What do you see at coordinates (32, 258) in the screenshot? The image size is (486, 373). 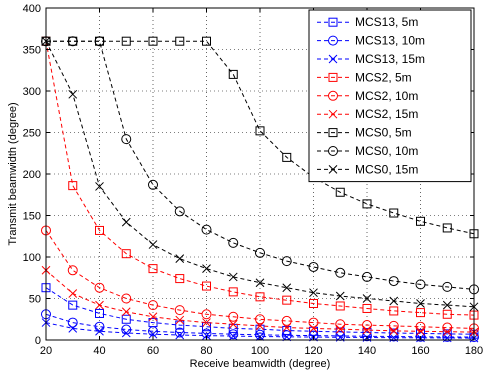 I see `y-tick-label: 100` at bounding box center [32, 258].